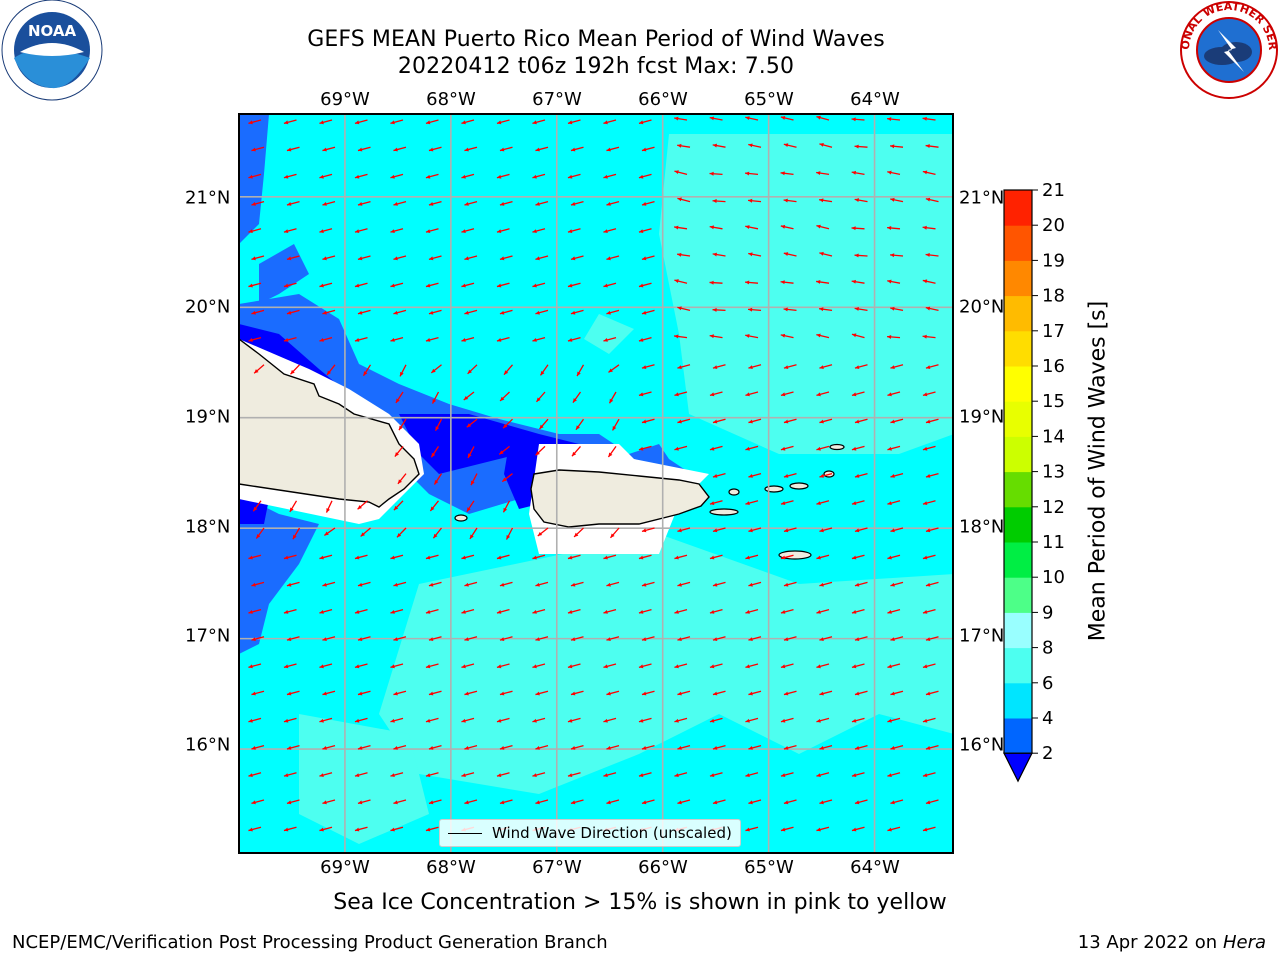 Image resolution: width=1280 pixels, height=960 pixels. I want to click on colorbar-tick-label: 8, so click(1047, 648).